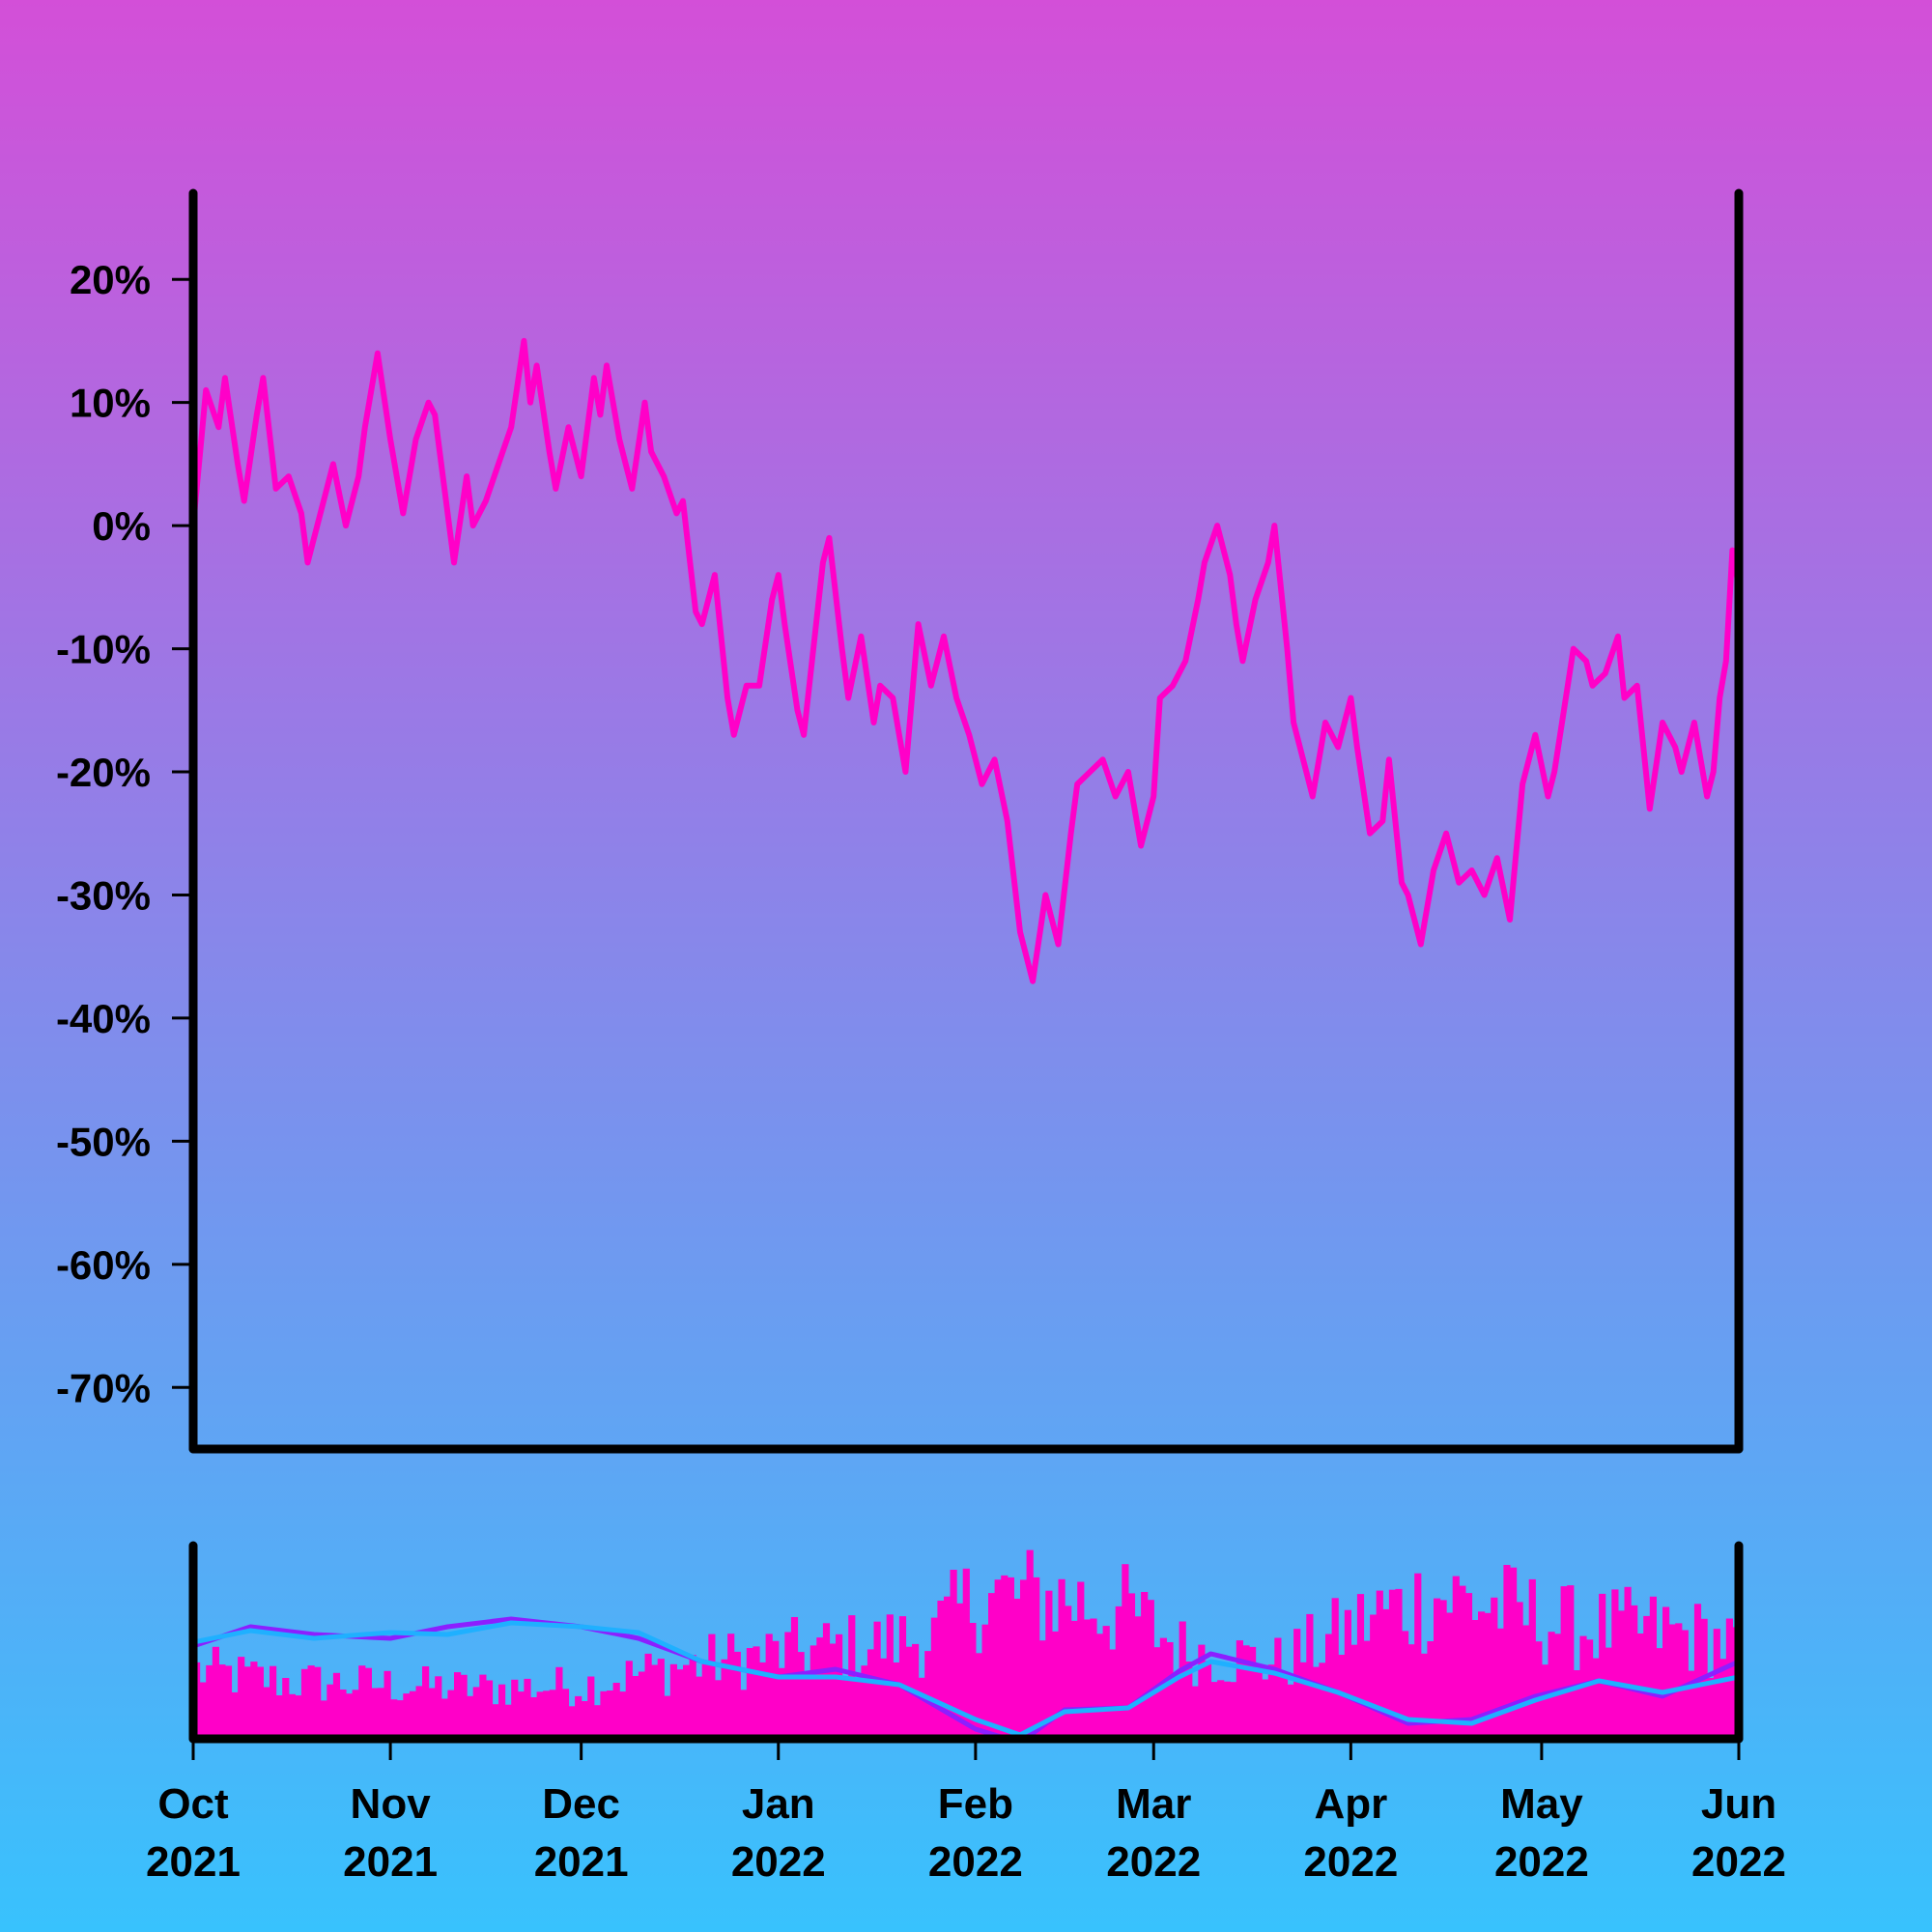  What do you see at coordinates (103, 772) in the screenshot?
I see `y-tick-label: -20%` at bounding box center [103, 772].